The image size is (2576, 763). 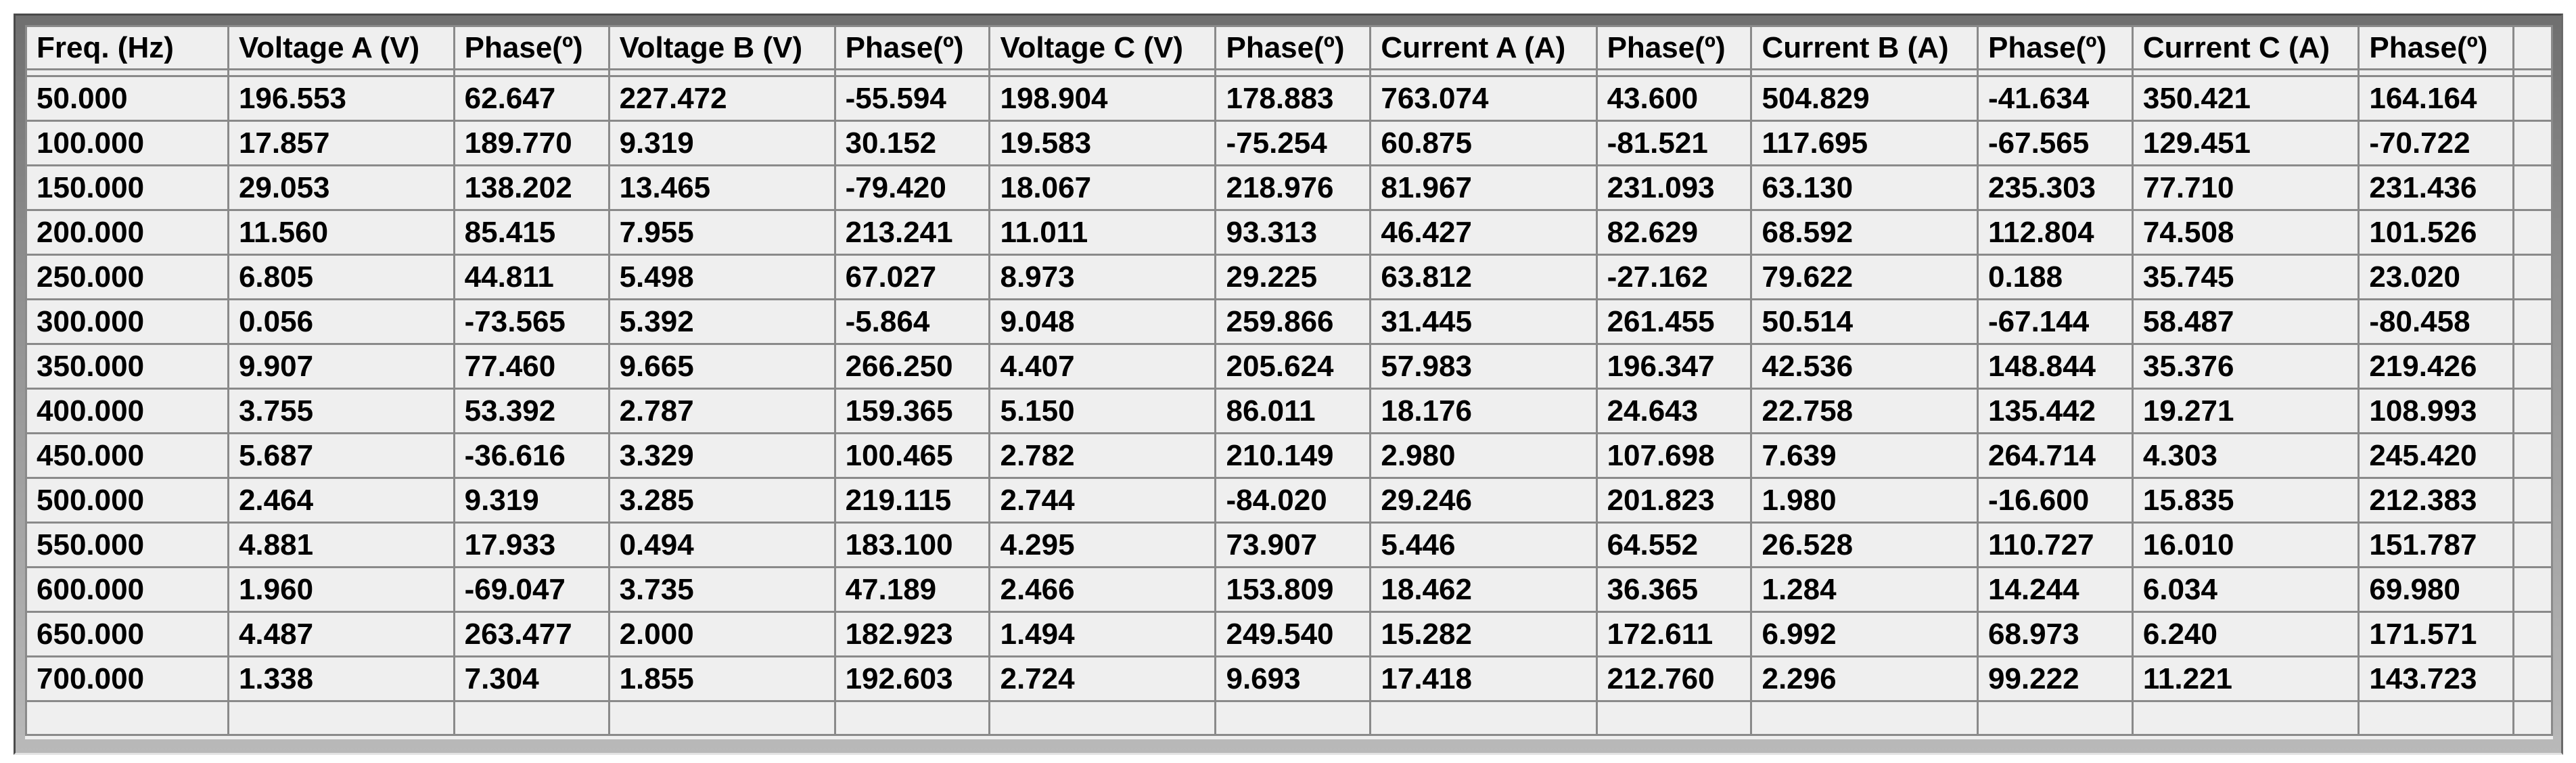 I want to click on cell: 2.296, so click(x=1864, y=678).